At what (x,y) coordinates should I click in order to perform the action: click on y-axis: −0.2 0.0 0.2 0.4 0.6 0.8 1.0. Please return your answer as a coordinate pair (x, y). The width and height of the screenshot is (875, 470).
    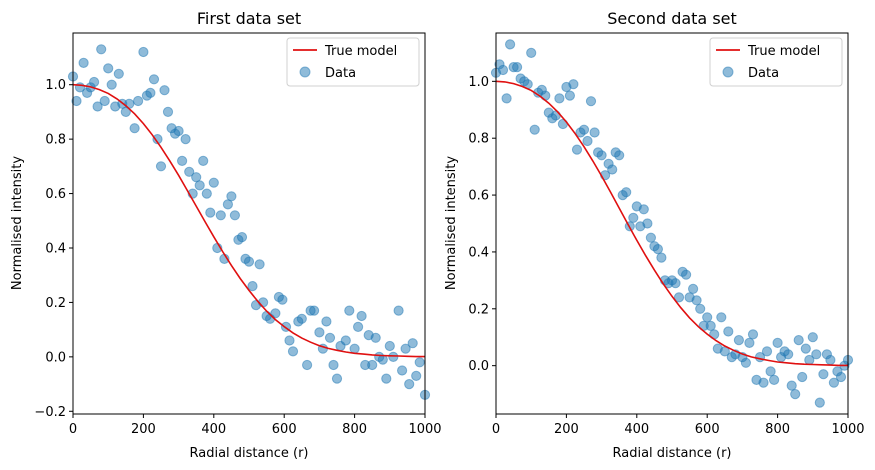
    Looking at the image, I should click on (53, 249).